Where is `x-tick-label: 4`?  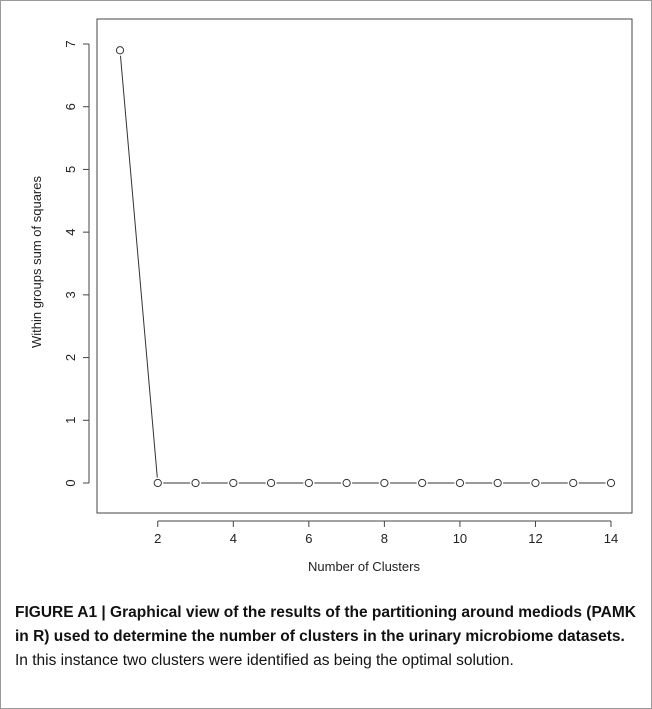 x-tick-label: 4 is located at coordinates (233, 538).